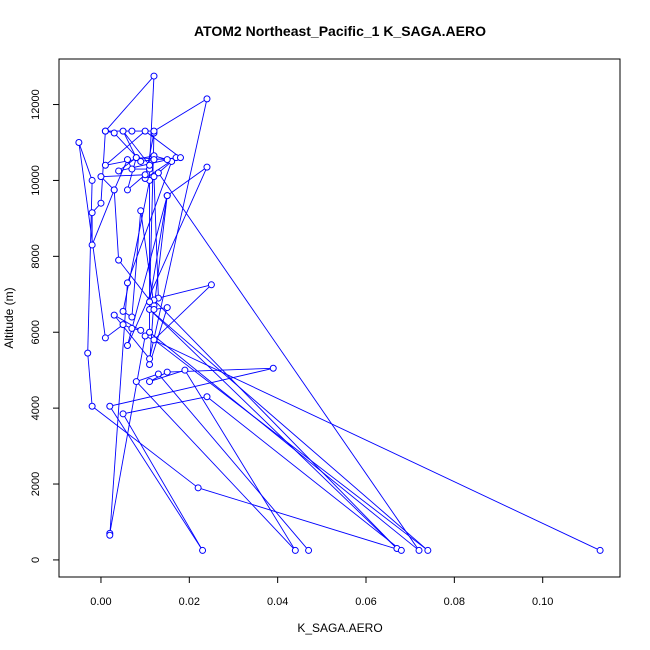 This screenshot has height=650, width=650. I want to click on chart-title: ATOM2 Northeast_Pacific_1 K_SAGA.AERO, so click(340, 31).